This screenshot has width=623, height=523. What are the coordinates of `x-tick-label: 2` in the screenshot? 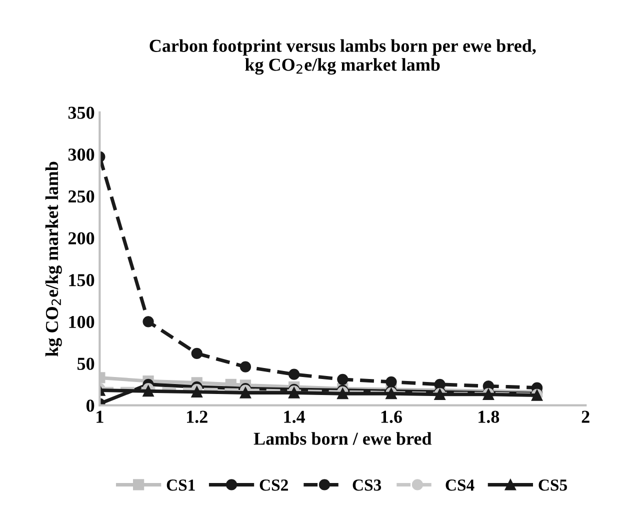 It's located at (586, 416).